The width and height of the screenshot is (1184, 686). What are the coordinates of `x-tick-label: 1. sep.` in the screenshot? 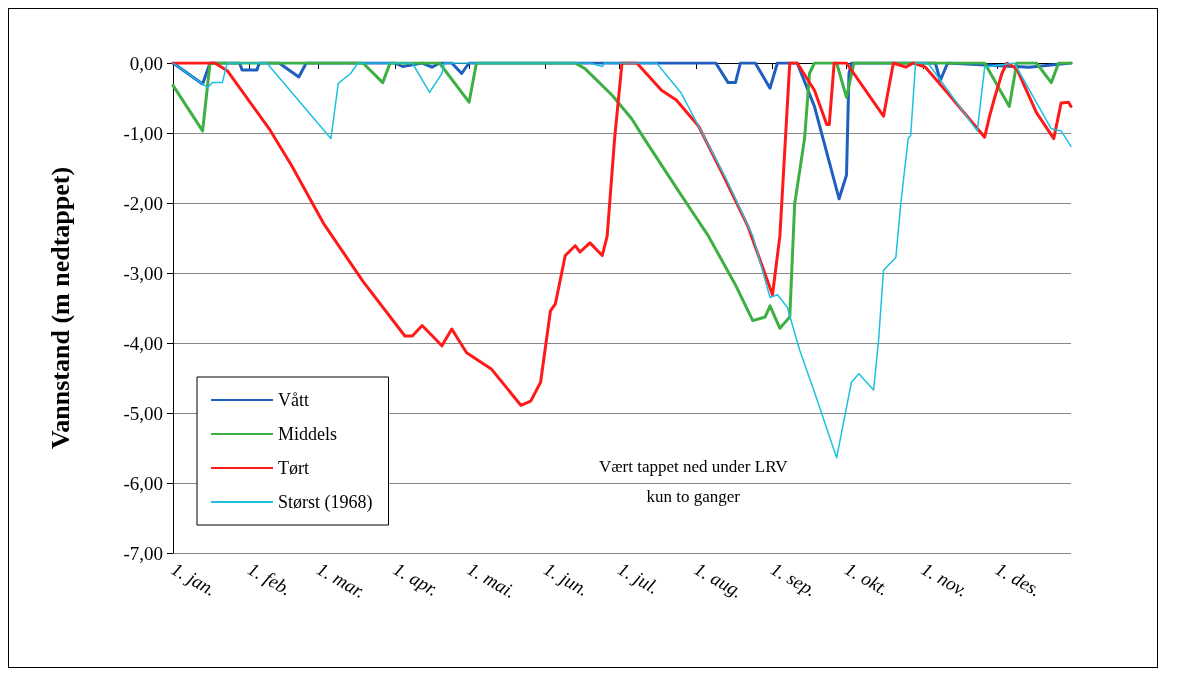 It's located at (794, 579).